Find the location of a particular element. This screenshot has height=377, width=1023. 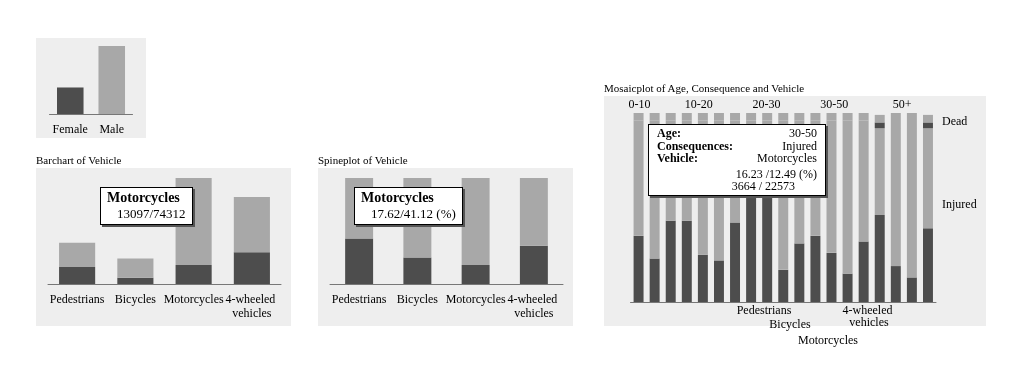

tooltip-box: Motorcycles 13097/74312 is located at coordinates (146, 206).